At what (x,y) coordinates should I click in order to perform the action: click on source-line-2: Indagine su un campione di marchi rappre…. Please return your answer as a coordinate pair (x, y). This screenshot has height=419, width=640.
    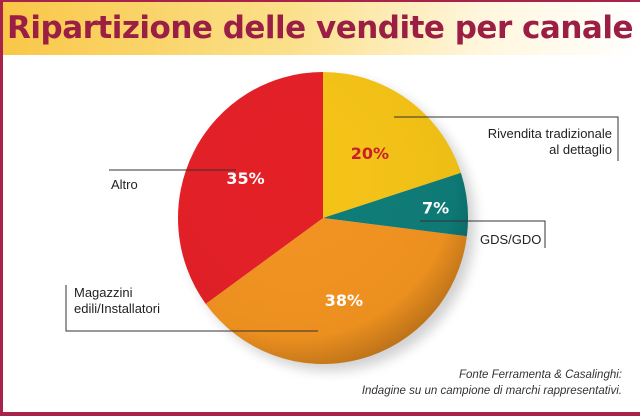
    Looking at the image, I should click on (491, 391).